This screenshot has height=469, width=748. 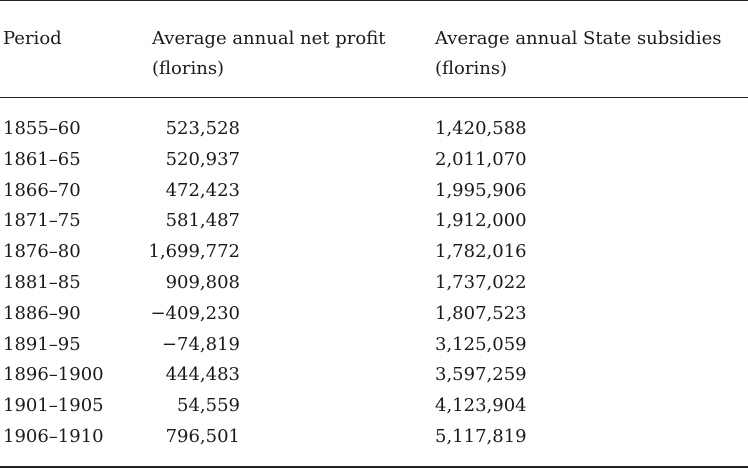 What do you see at coordinates (208, 406) in the screenshot?
I see `cell-net-profit: 54,559` at bounding box center [208, 406].